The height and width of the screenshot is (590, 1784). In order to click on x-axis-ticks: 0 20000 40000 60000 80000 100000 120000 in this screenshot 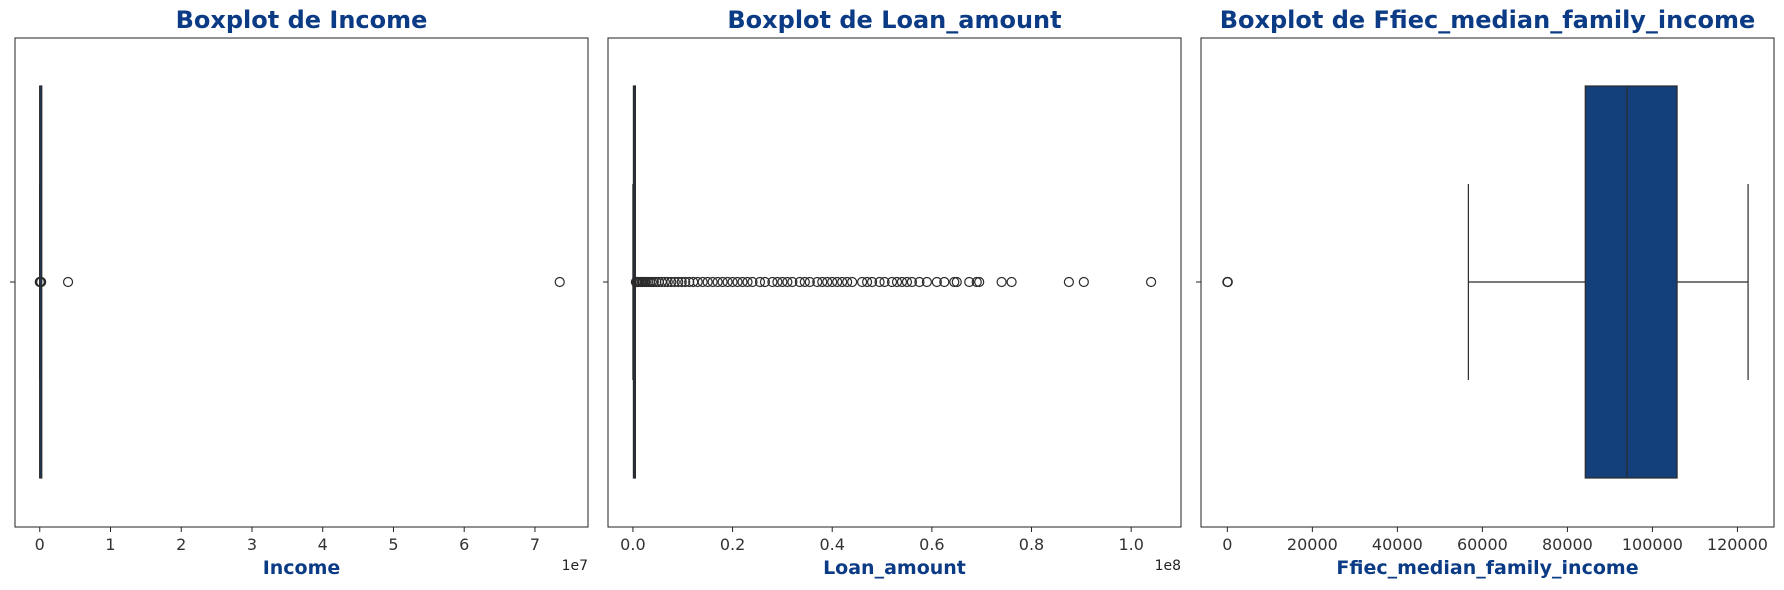, I will do `click(1495, 540)`.